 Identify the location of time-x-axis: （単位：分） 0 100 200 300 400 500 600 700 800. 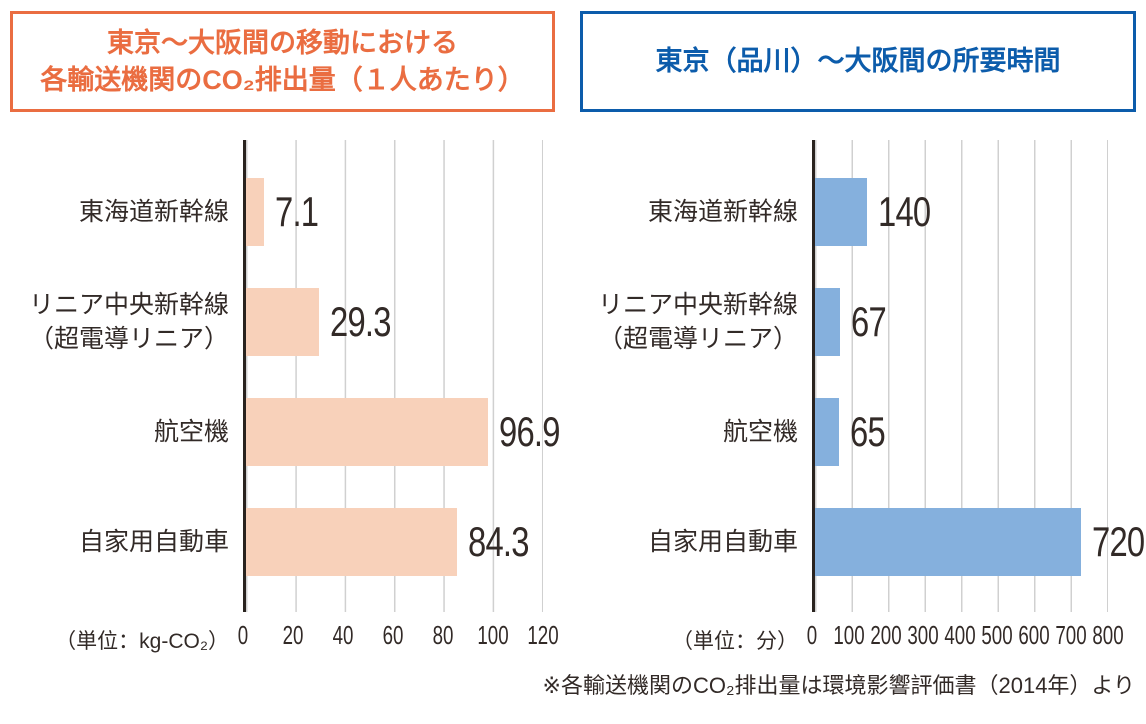
(848, 635).